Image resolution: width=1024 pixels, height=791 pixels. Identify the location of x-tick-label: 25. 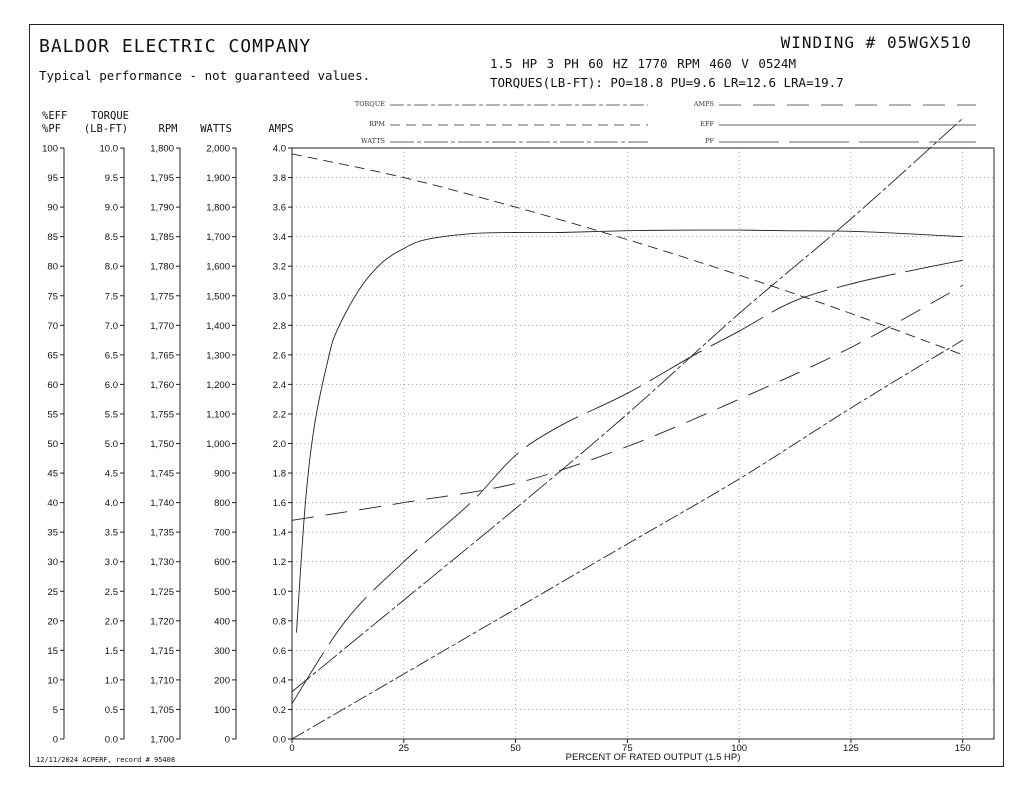
(403, 748).